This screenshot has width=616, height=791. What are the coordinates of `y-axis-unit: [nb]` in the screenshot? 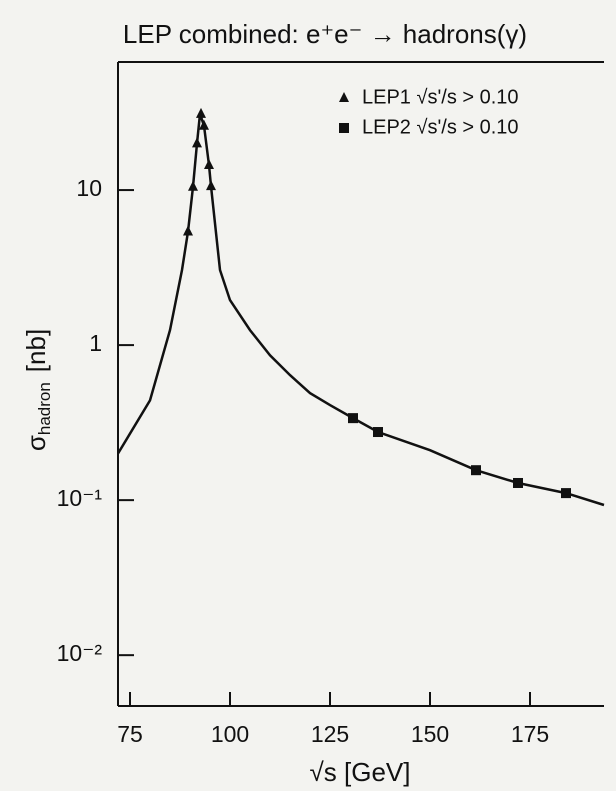 It's located at (36, 350).